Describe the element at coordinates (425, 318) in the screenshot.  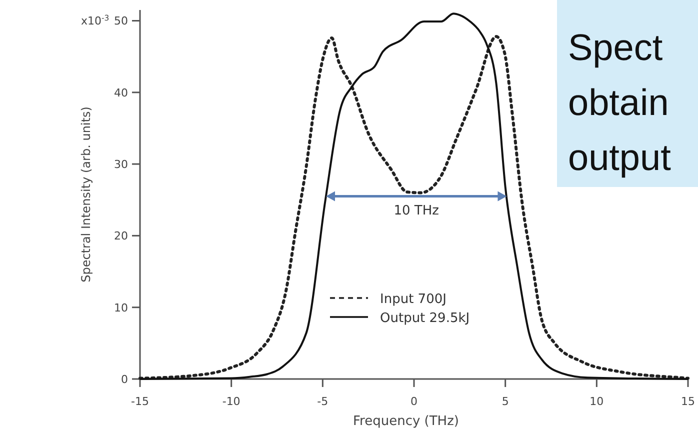
I see `legend-label: Output 29.5kJ` at that location.